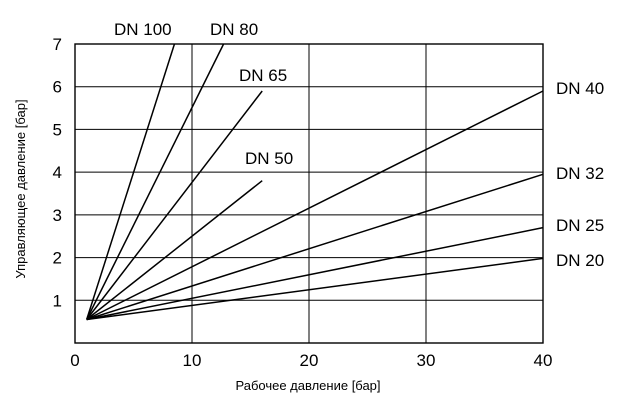  I want to click on y-tick-label: 2, so click(57, 258).